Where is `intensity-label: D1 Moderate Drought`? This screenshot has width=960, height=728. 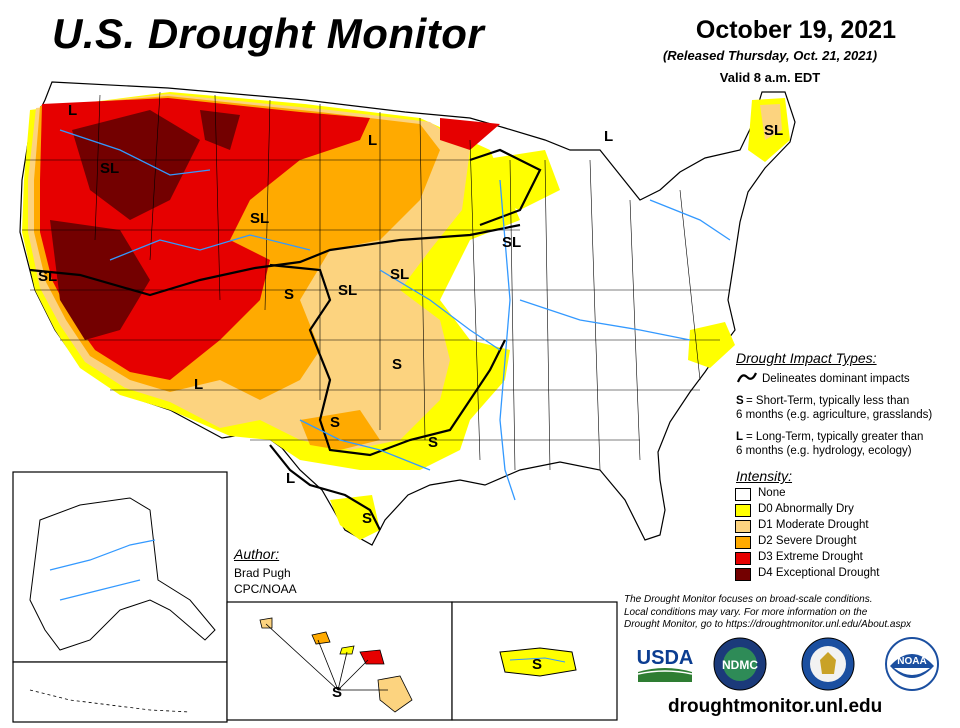
intensity-label: D1 Moderate Drought is located at coordinates (813, 525).